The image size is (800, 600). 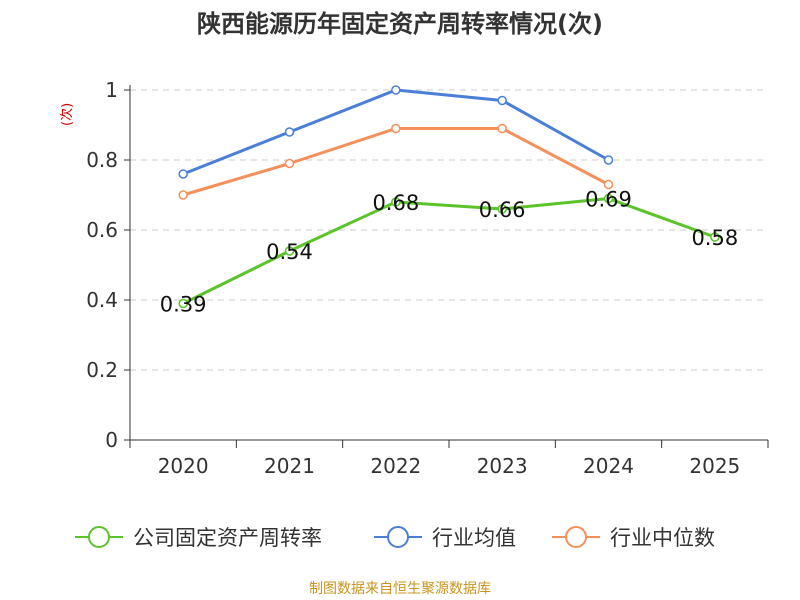 What do you see at coordinates (102, 230) in the screenshot?
I see `y-tick-label: 0.6` at bounding box center [102, 230].